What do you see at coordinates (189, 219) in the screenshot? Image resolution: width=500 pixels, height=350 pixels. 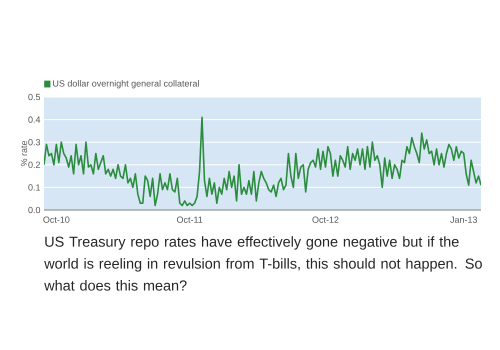 I see `x-tick-label: Oct-11` at bounding box center [189, 219].